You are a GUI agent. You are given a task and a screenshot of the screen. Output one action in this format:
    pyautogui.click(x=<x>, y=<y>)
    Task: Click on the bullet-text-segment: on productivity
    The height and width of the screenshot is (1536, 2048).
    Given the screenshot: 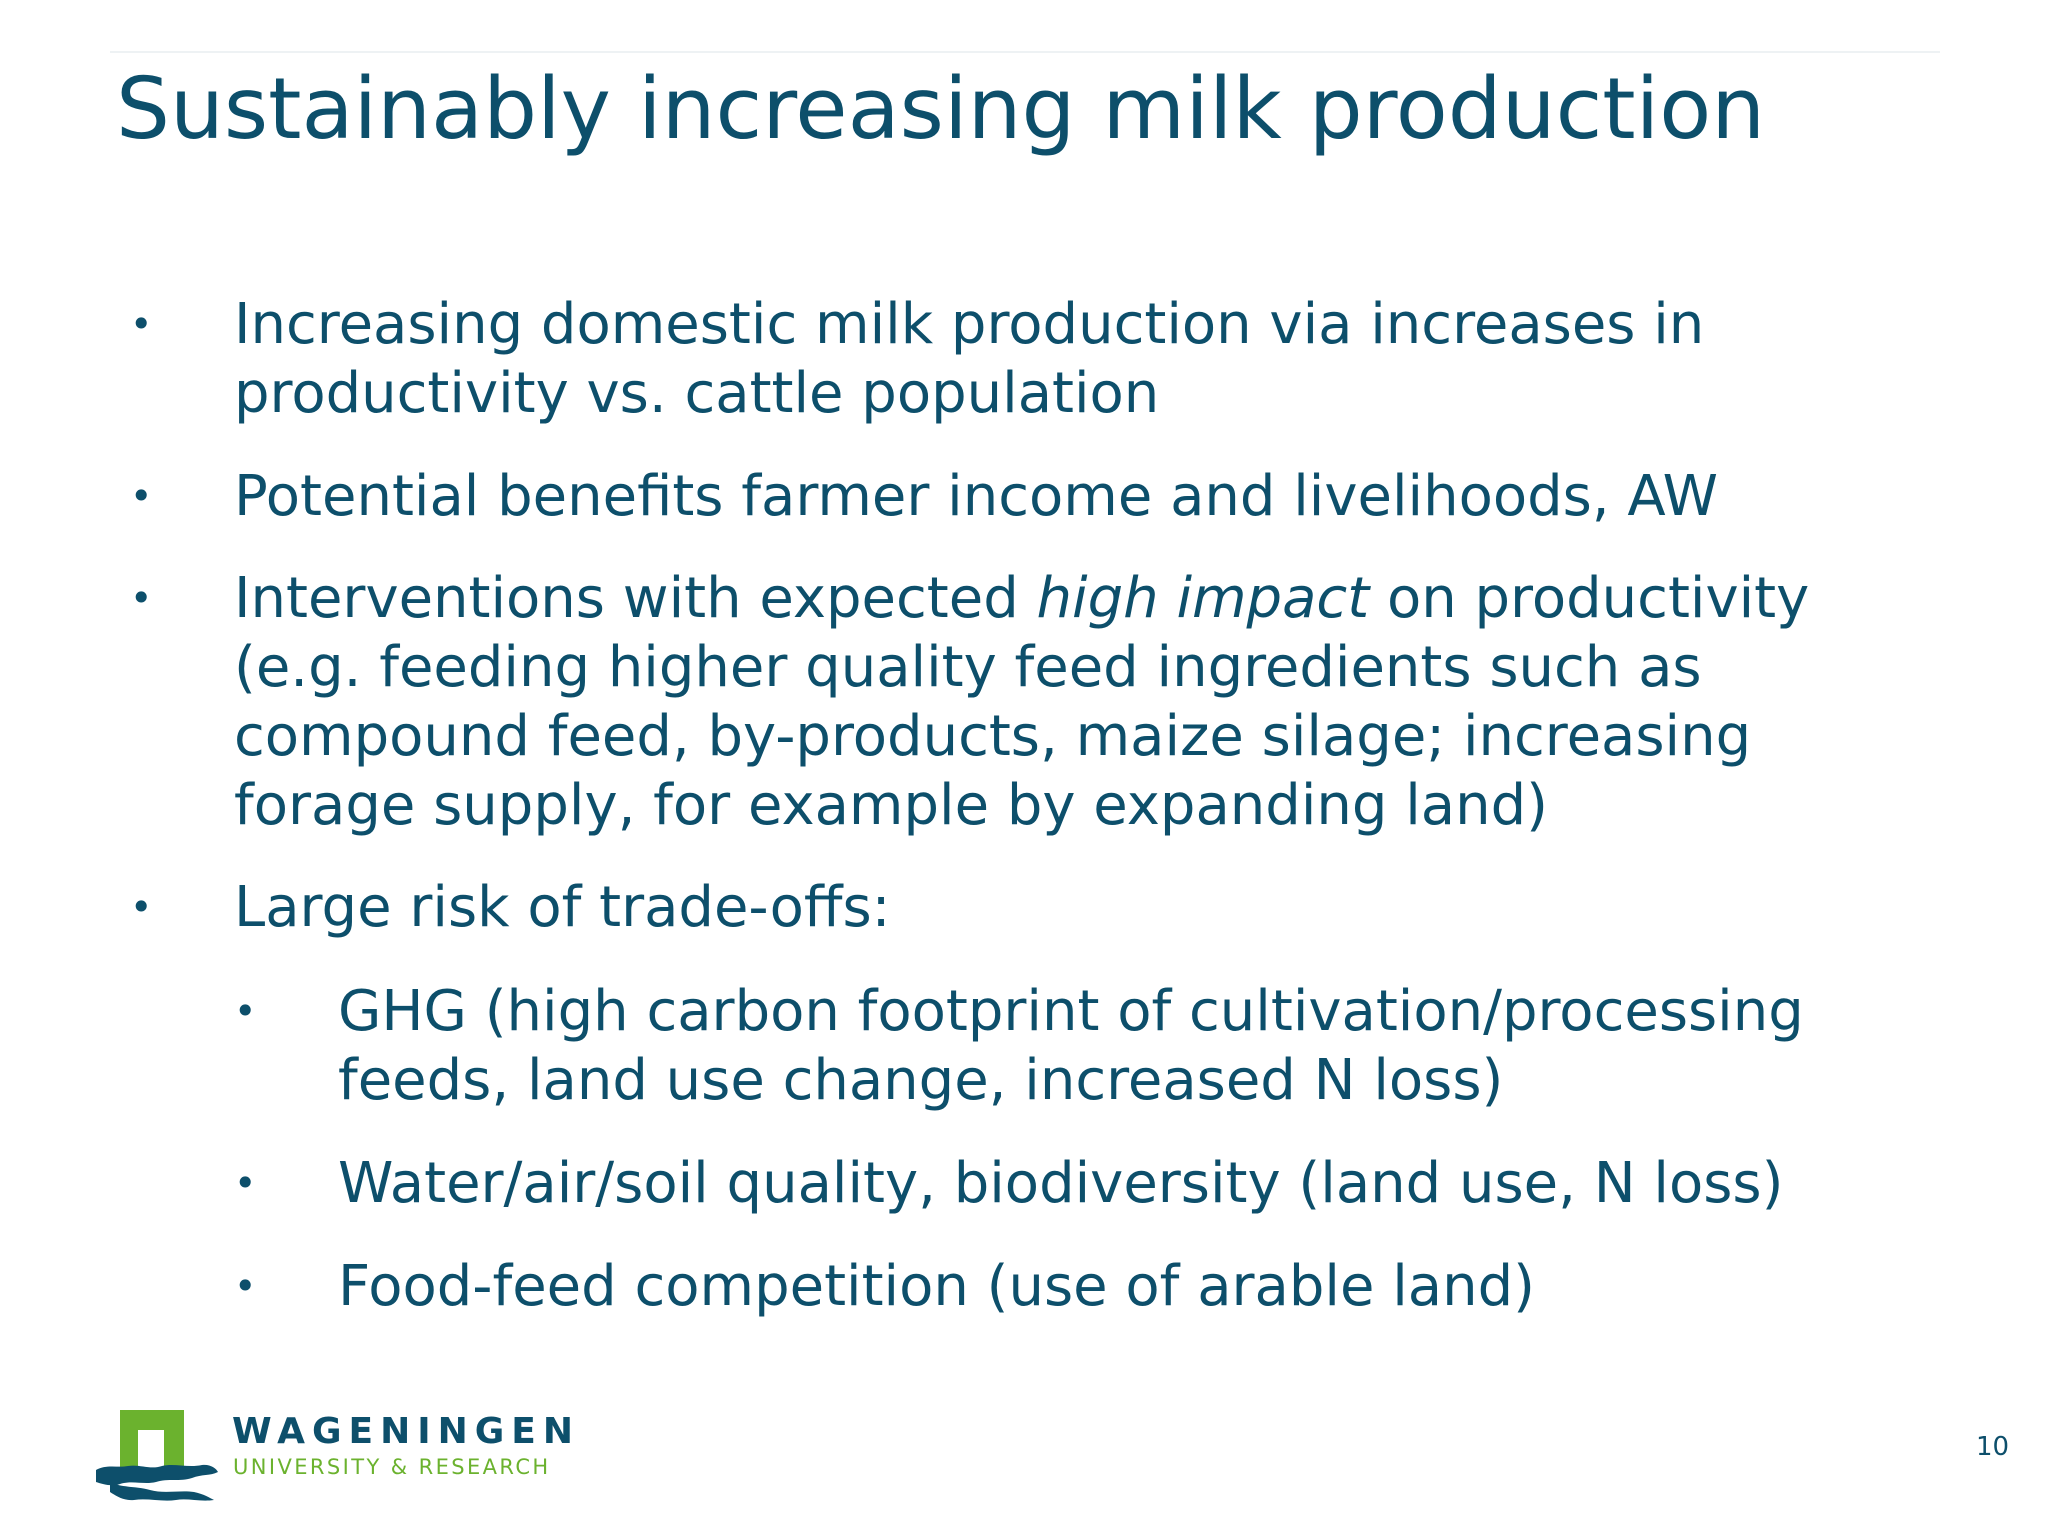 What is the action you would take?
    pyautogui.click(x=1589, y=598)
    